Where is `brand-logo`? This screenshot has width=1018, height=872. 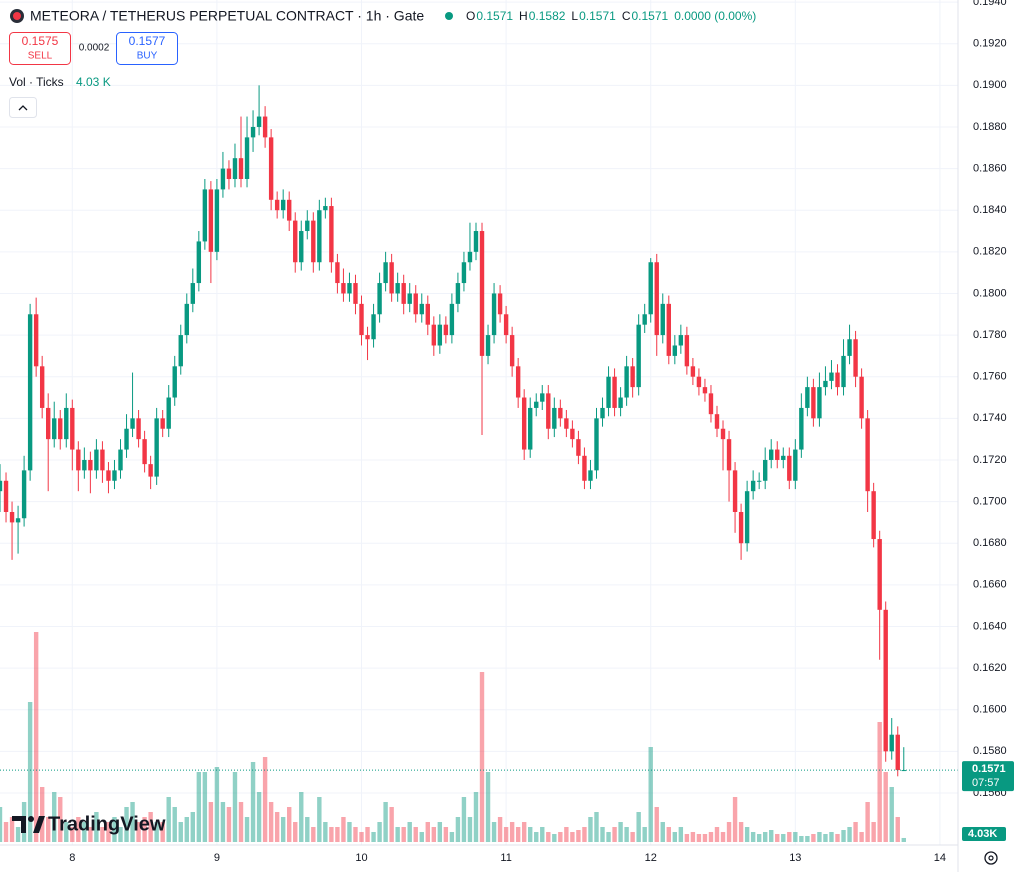 brand-logo is located at coordinates (19, 824).